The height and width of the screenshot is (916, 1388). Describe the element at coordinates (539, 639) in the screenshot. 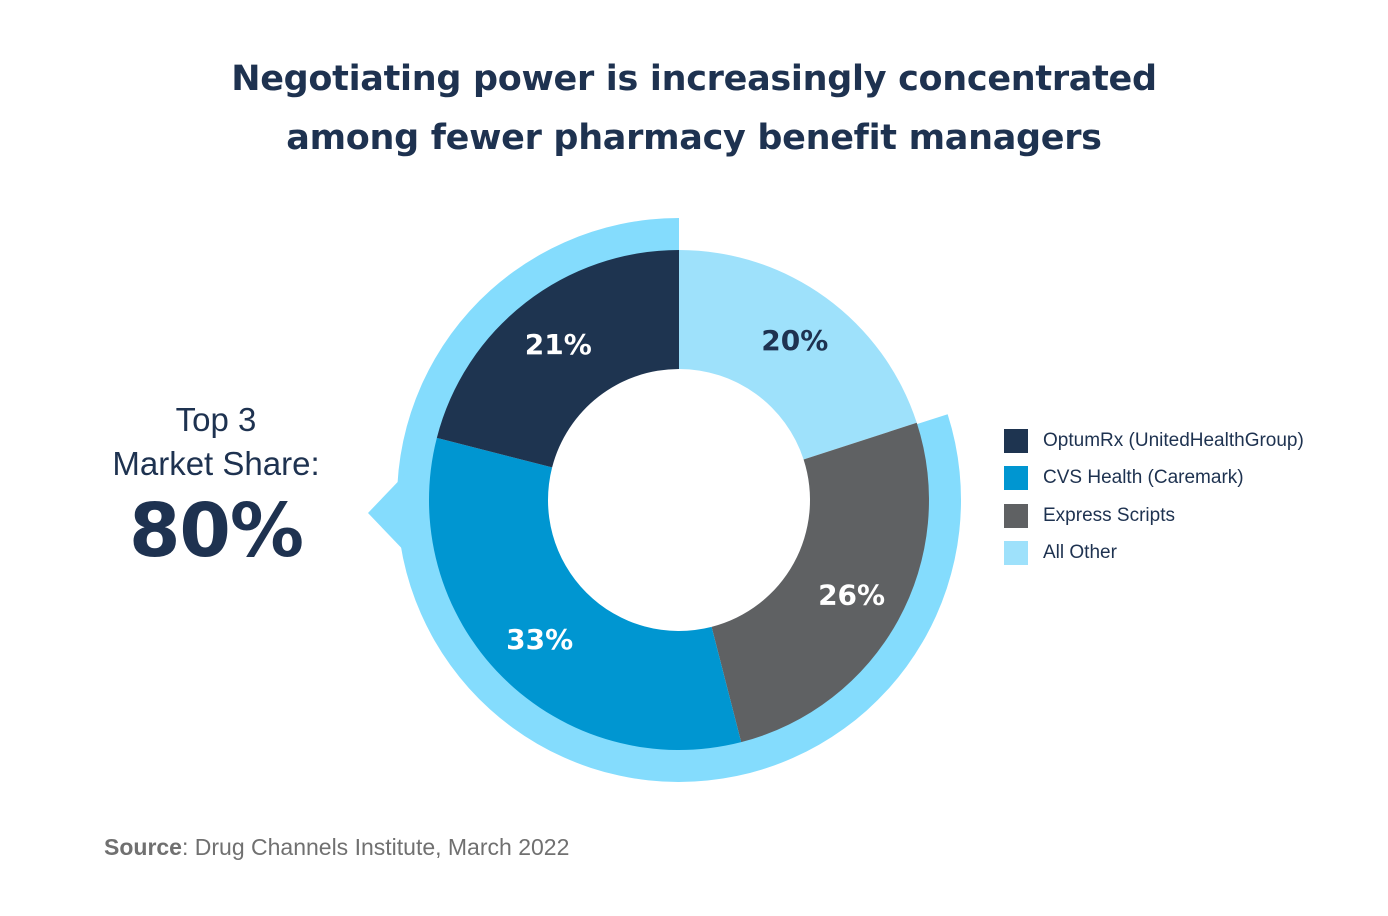

I see `slice-data-label: 33%` at that location.